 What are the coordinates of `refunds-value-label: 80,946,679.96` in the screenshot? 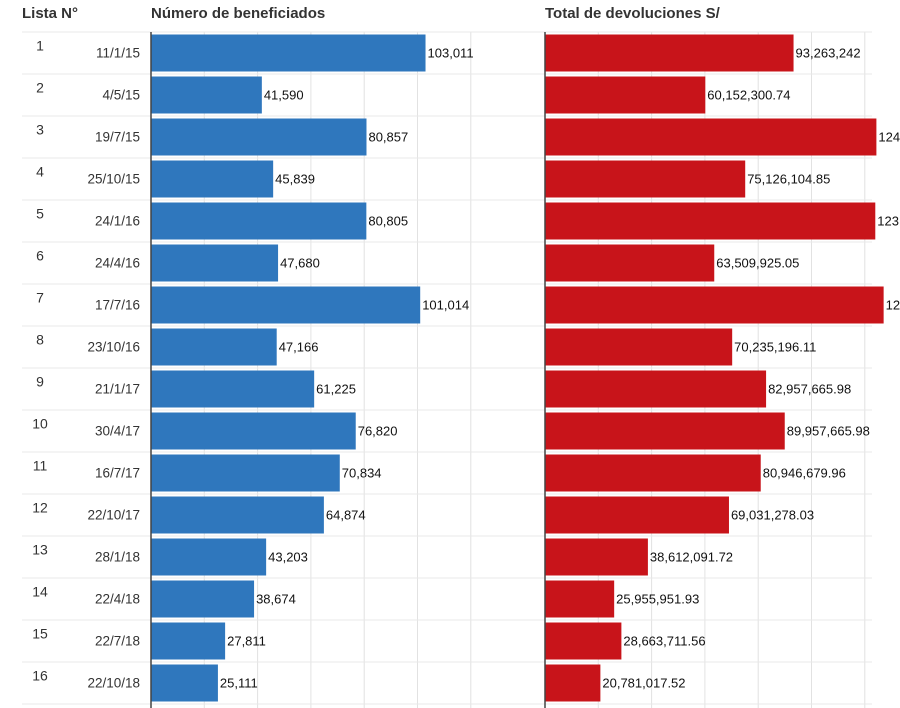 It's located at (804, 473).